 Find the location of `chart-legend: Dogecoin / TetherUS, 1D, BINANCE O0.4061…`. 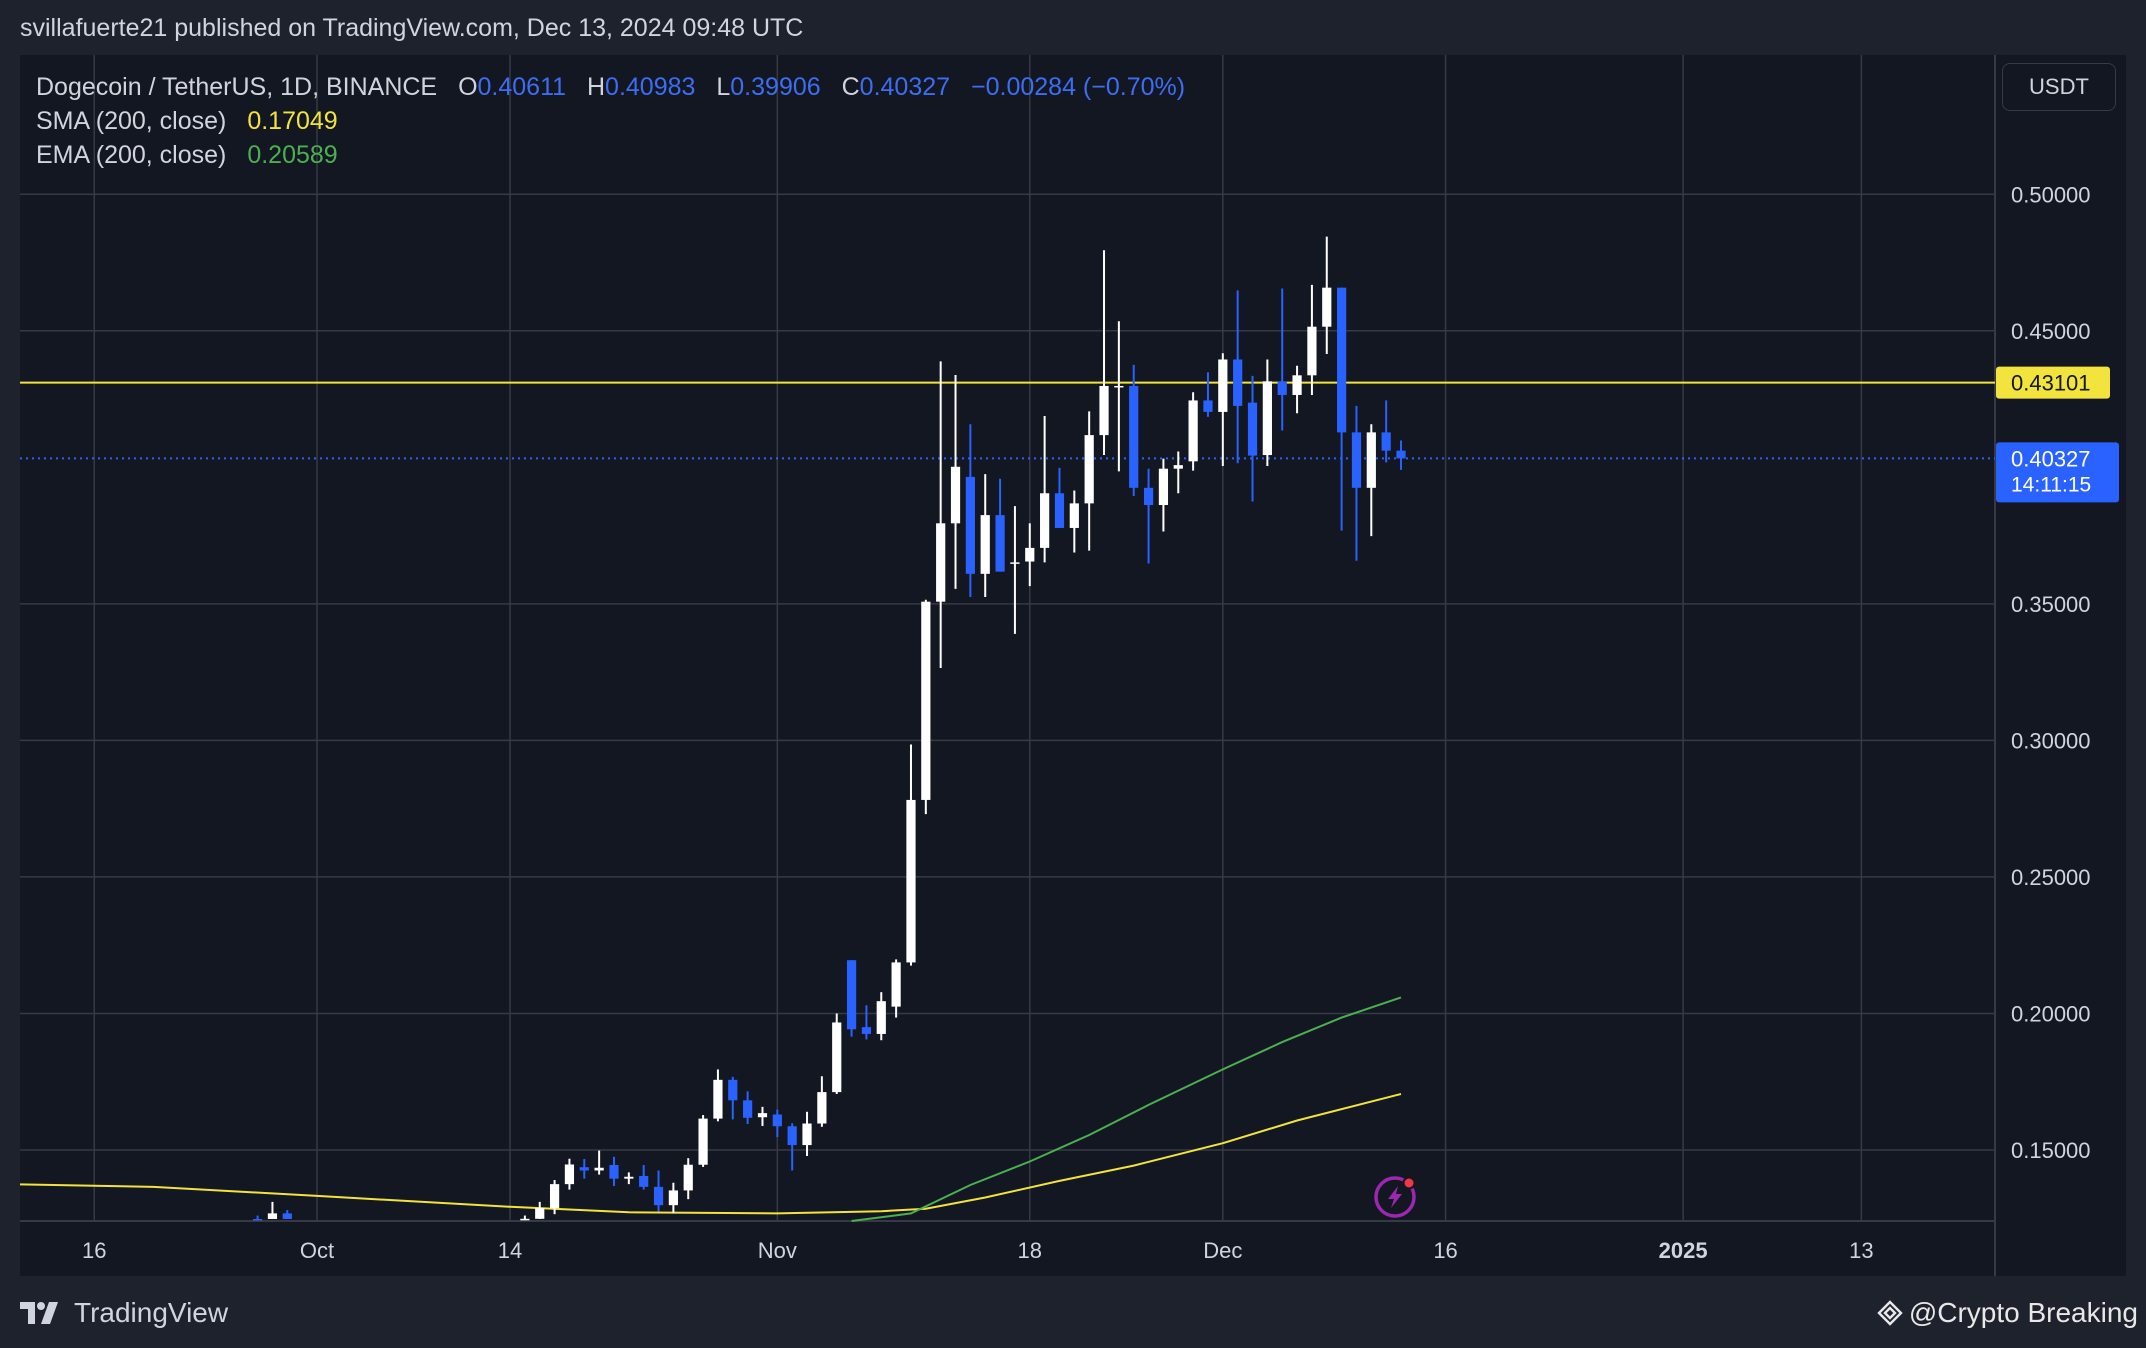

chart-legend: Dogecoin / TetherUS, 1D, BINANCE O0.4061… is located at coordinates (610, 121).